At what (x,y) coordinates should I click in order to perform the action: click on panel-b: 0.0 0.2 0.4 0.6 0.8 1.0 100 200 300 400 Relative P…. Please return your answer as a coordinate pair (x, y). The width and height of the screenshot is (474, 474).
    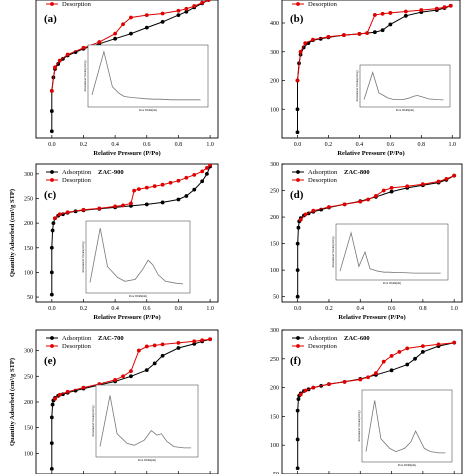
    Looking at the image, I should click on (365, 78).